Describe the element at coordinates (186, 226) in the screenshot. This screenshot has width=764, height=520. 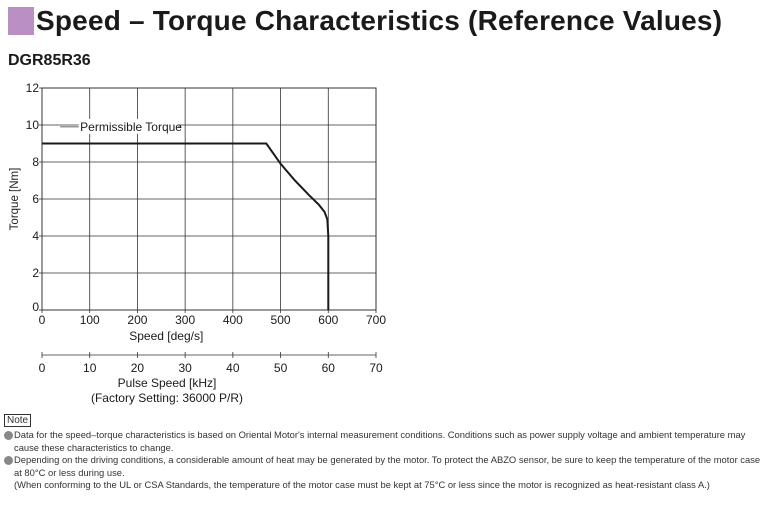
I see `series-line` at that location.